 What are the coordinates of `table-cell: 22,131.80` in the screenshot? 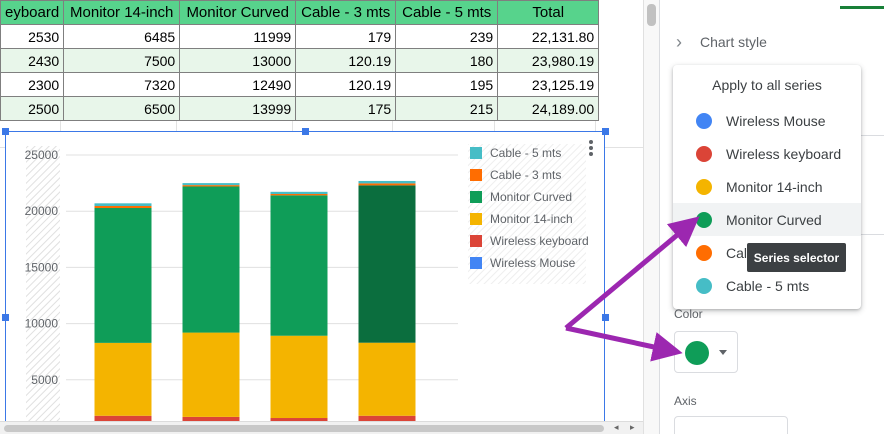 It's located at (548, 36).